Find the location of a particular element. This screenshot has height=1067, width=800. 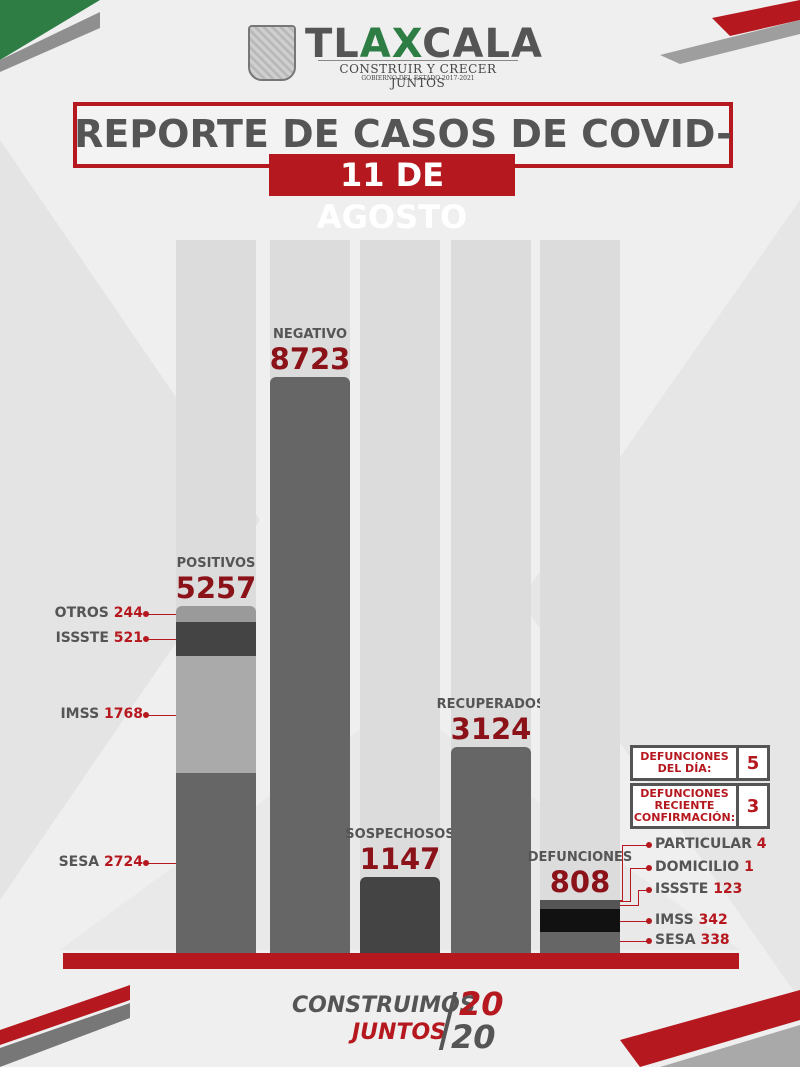

segment-value: 1 is located at coordinates (749, 867).